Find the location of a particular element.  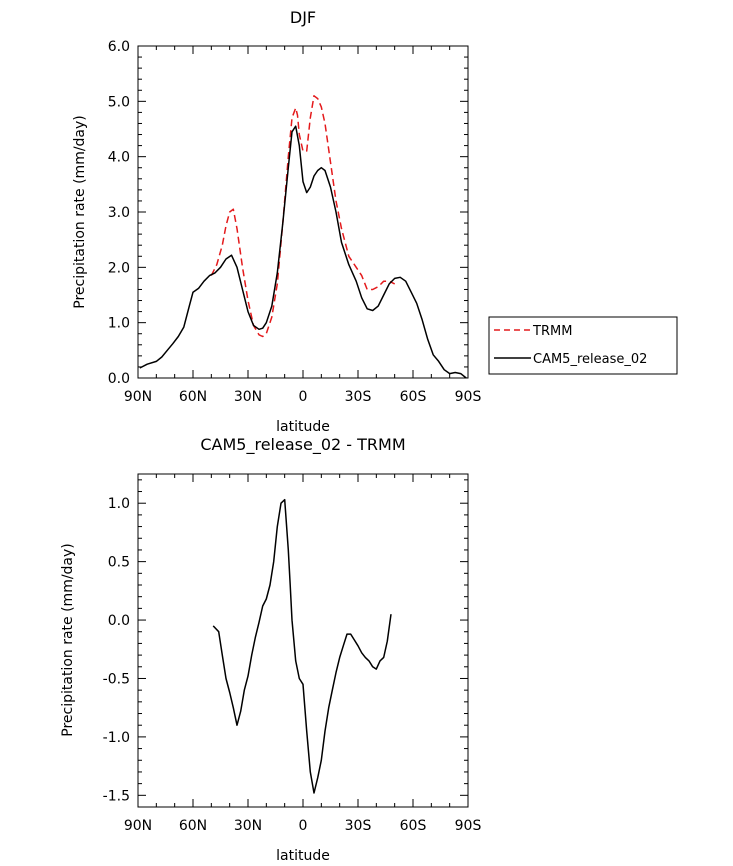

bottom-x-tick-label: 90N is located at coordinates (138, 826).